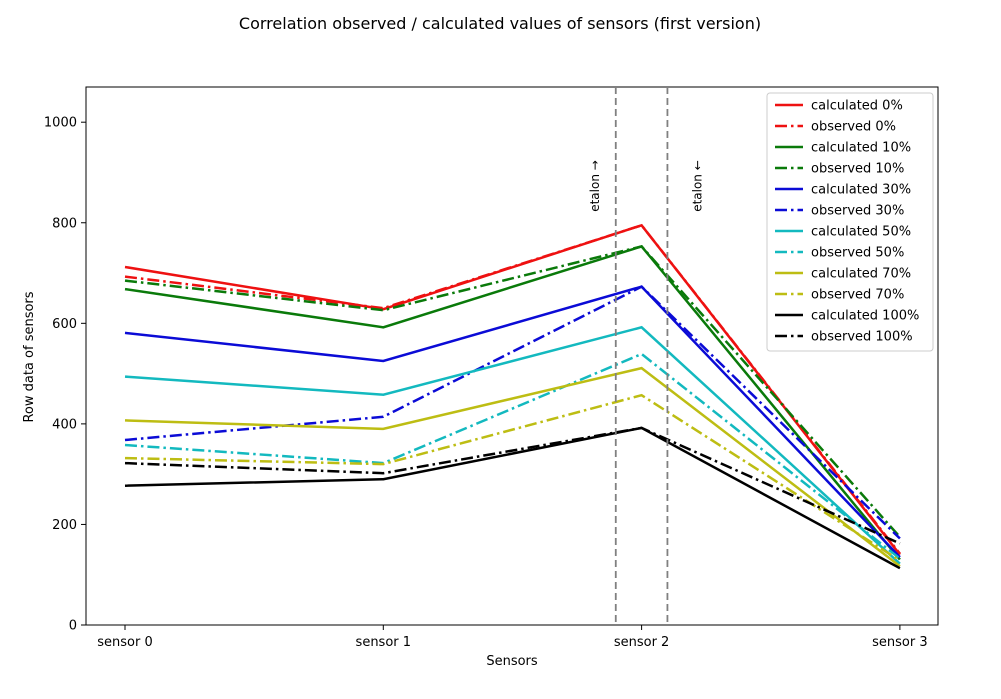 Image resolution: width=1001 pixels, height=699 pixels. What do you see at coordinates (60, 123) in the screenshot?
I see `y-tick-label: 1000` at bounding box center [60, 123].